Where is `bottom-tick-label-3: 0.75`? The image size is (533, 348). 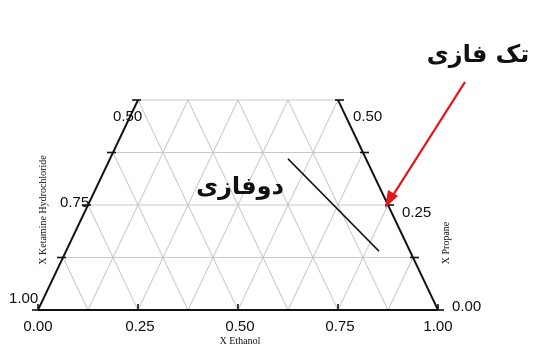 bottom-tick-label-3: 0.75 is located at coordinates (339, 326).